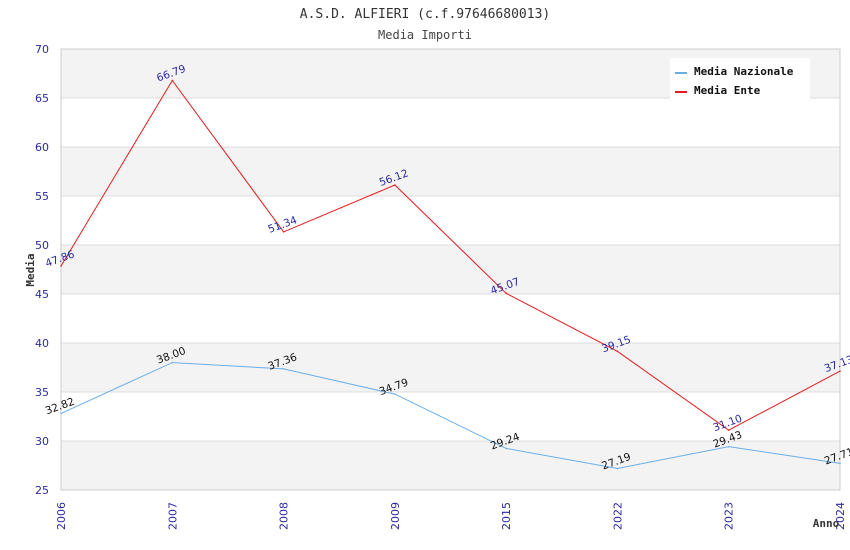  Describe the element at coordinates (282, 225) in the screenshot. I see `data-label: 51.34` at that location.